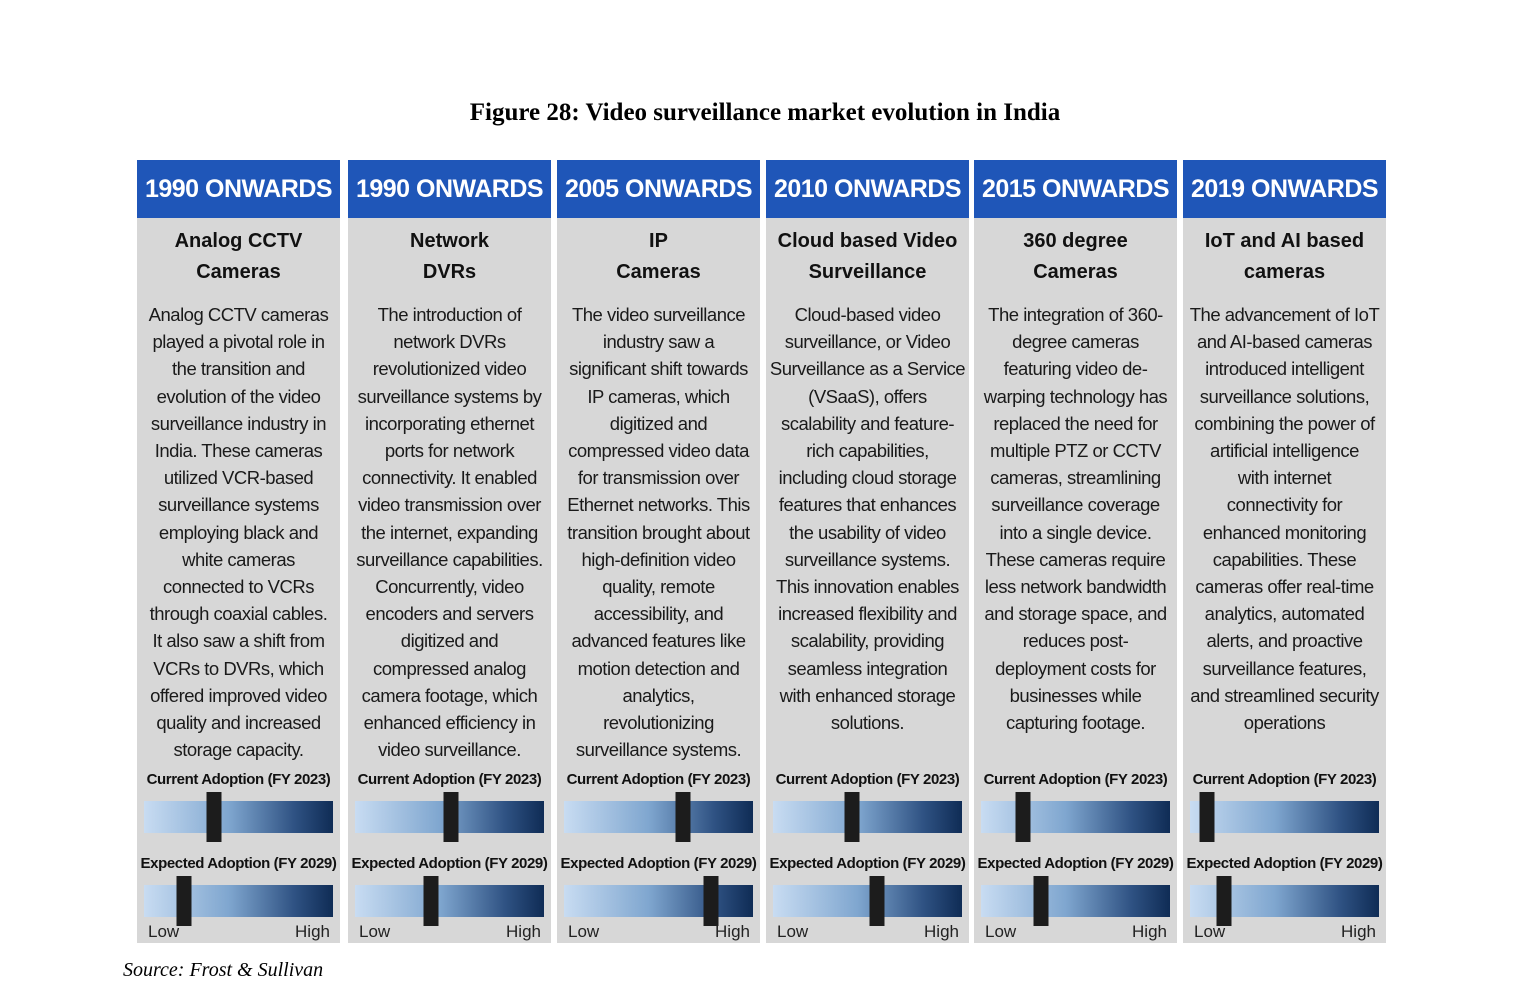 Image resolution: width=1516 pixels, height=990 pixels. What do you see at coordinates (1284, 342) in the screenshot?
I see `description-line: and AI-based cameras` at bounding box center [1284, 342].